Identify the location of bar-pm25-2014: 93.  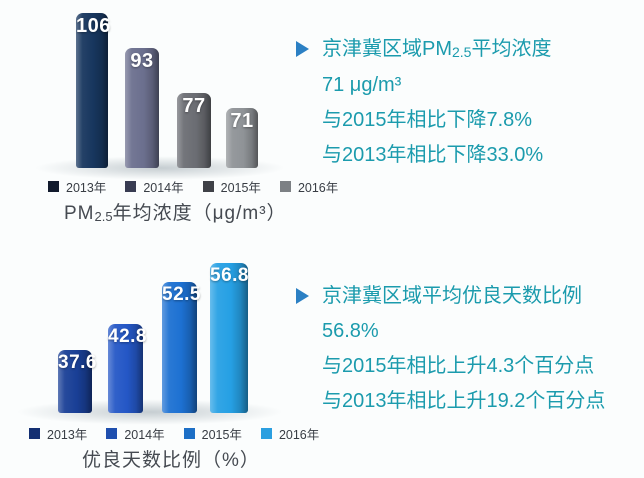
(142, 108).